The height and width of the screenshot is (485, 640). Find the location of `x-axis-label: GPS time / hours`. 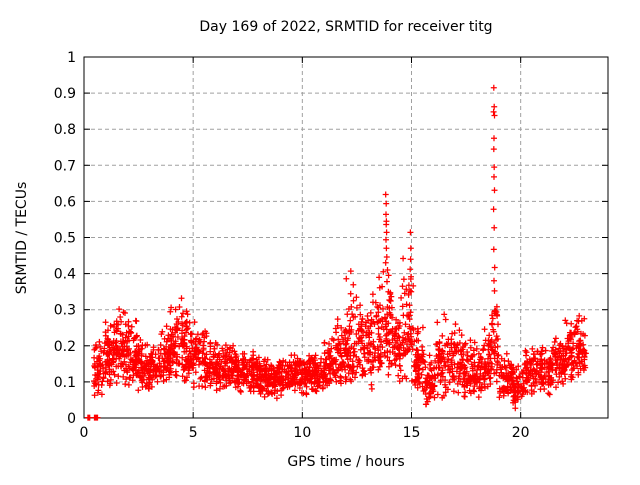

x-axis-label: GPS time / hours is located at coordinates (345, 462).